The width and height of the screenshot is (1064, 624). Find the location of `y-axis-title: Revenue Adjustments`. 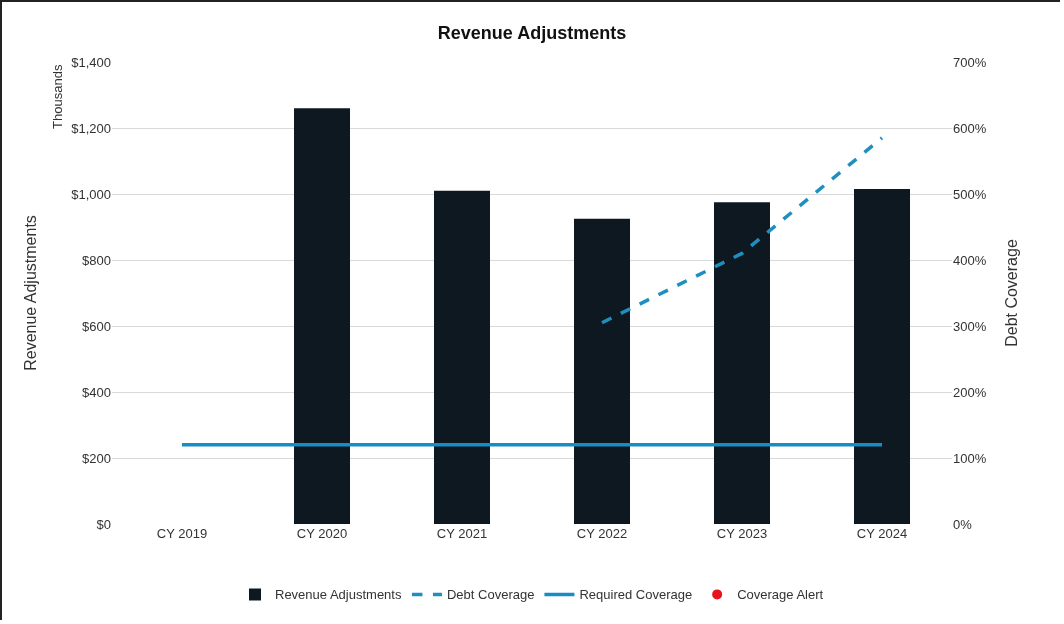

y-axis-title: Revenue Adjustments is located at coordinates (31, 293).